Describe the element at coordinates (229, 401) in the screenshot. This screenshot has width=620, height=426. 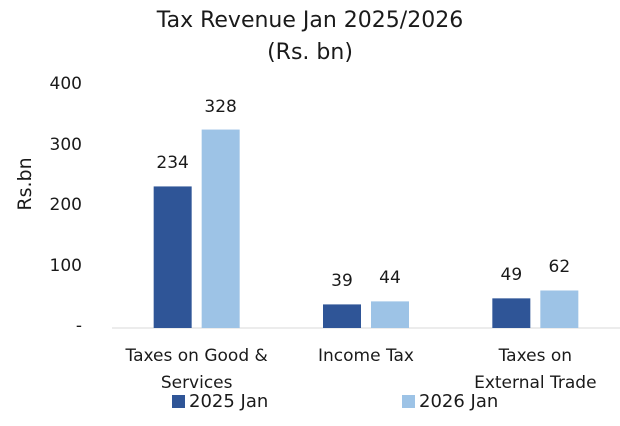
I see `legend-label-2025: 2025 Jan` at that location.